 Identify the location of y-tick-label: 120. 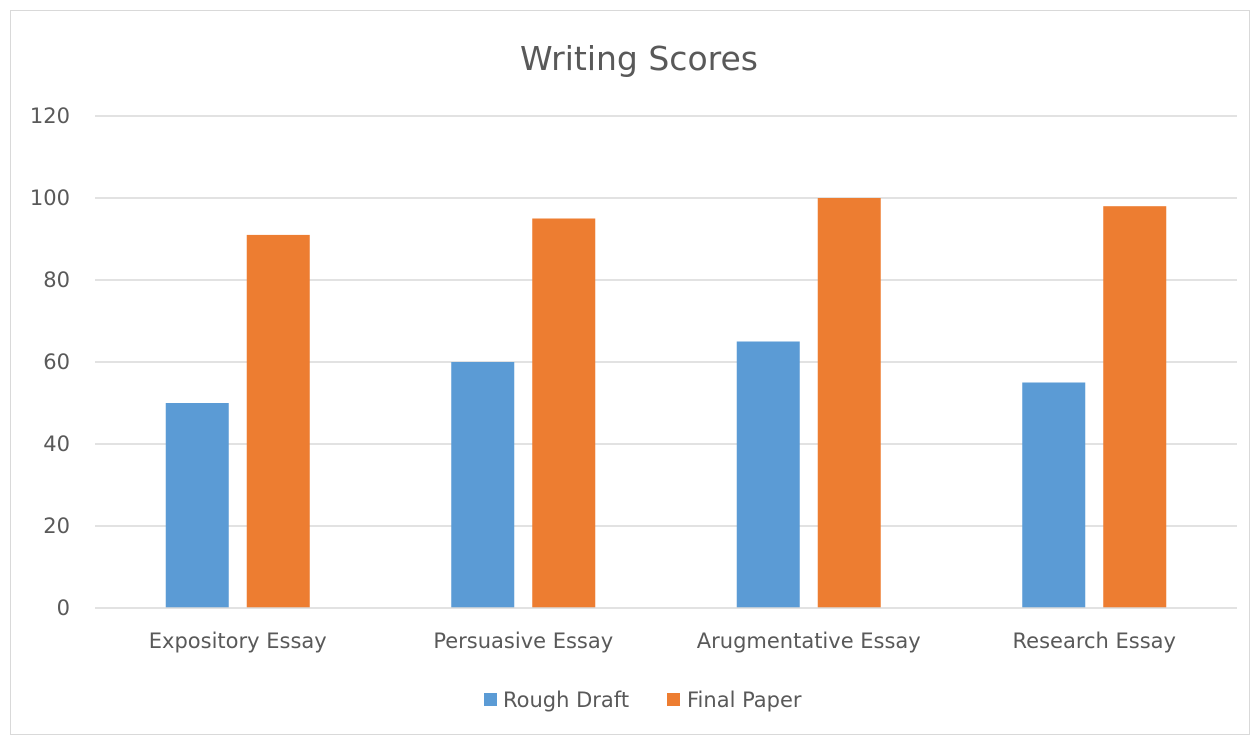
(50, 116).